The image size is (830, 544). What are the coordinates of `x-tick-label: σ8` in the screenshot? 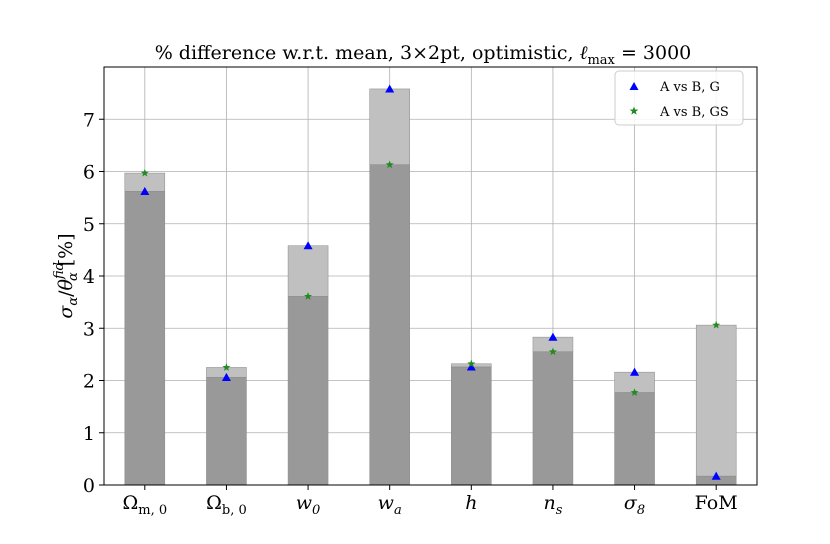 It's located at (634, 505).